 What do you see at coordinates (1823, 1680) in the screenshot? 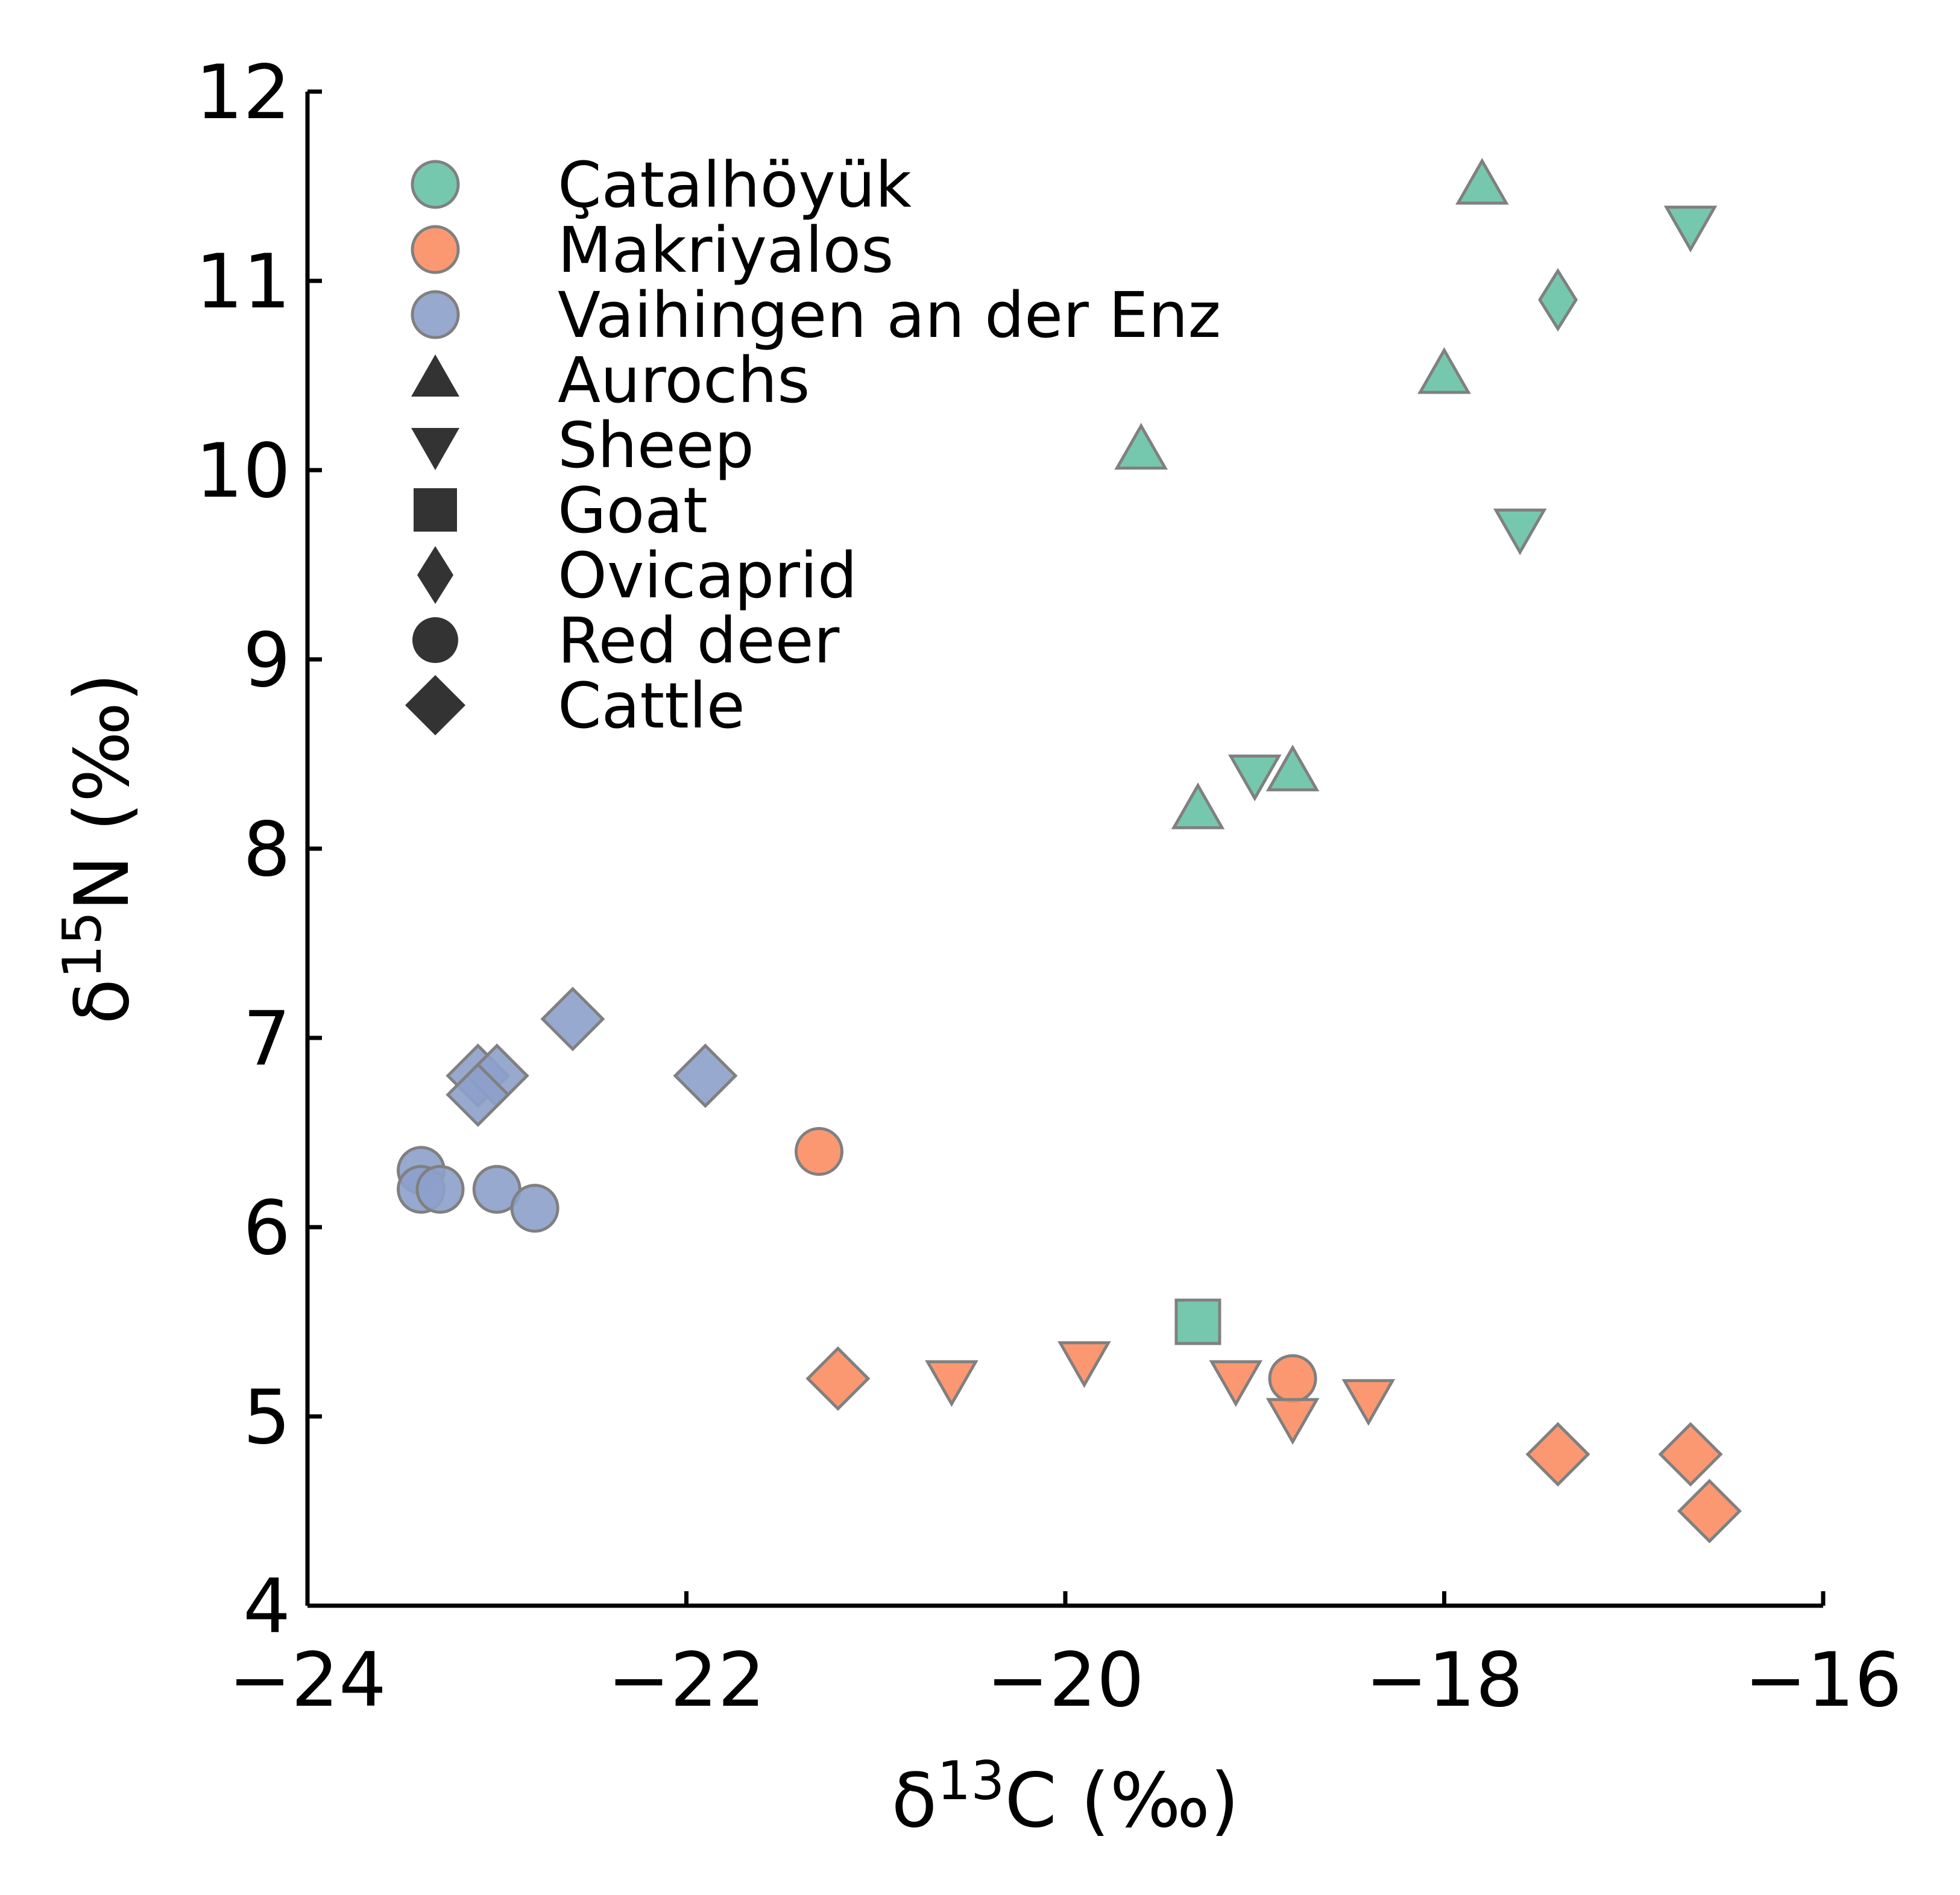
I see `x-tick-label: −16` at bounding box center [1823, 1680].